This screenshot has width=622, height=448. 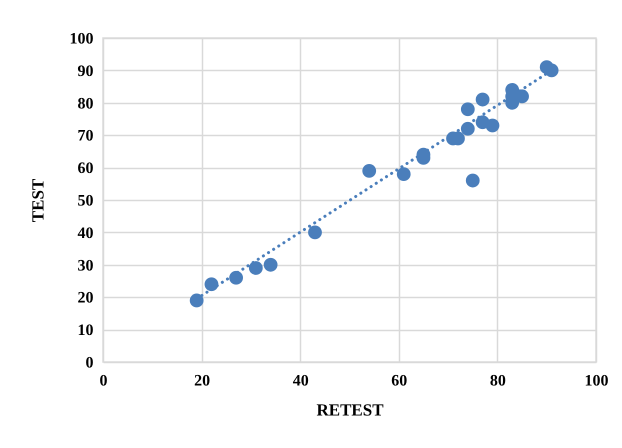 What do you see at coordinates (350, 410) in the screenshot?
I see `x-axis-title: RETEST` at bounding box center [350, 410].